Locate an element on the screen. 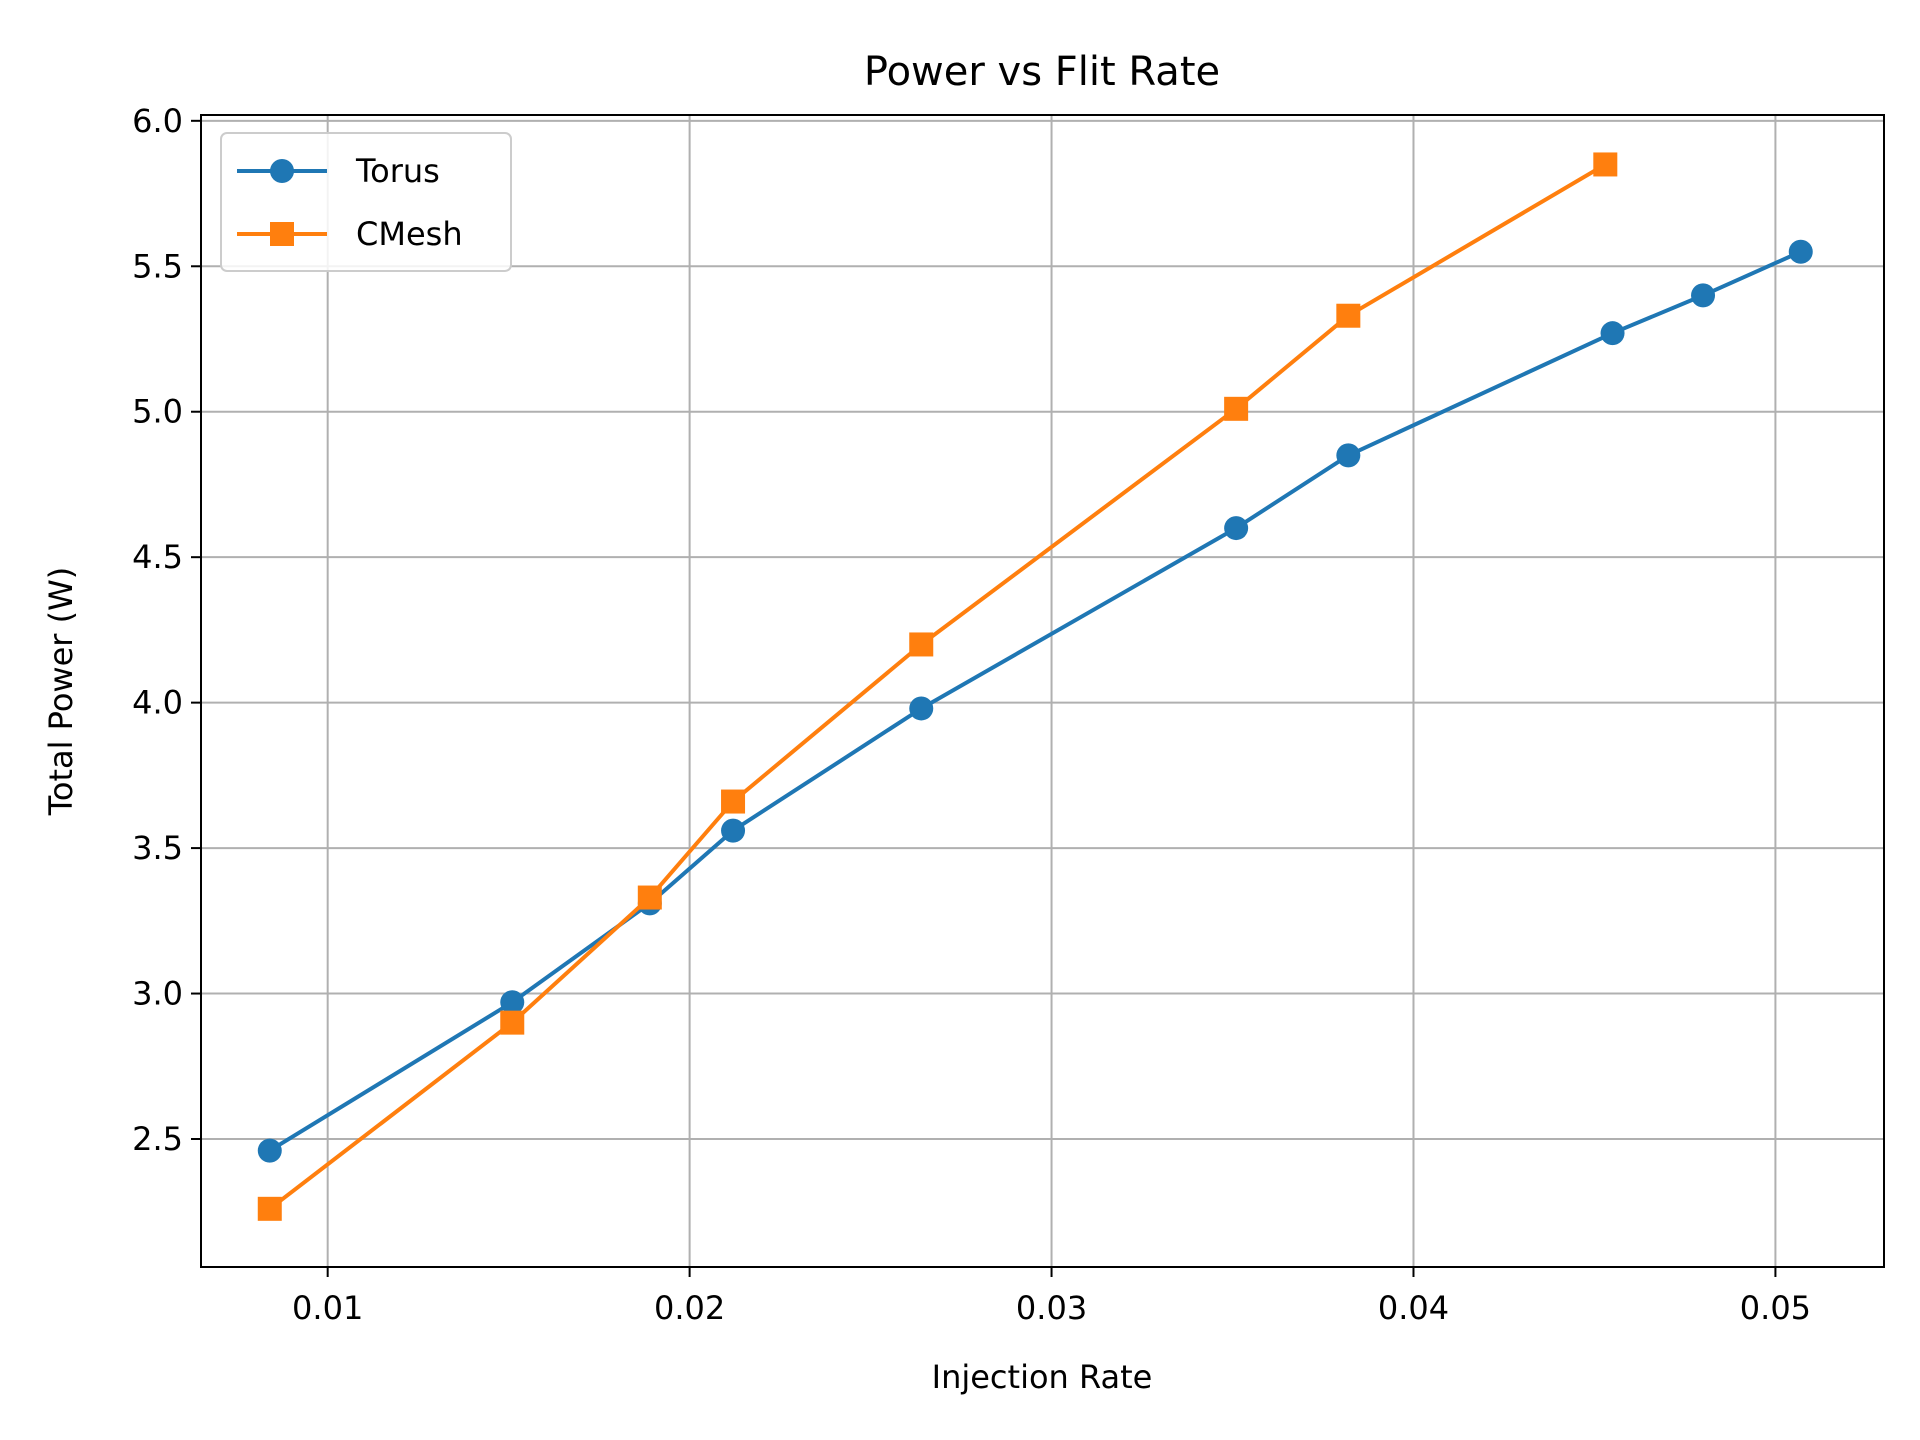 This screenshot has width=1920, height=1440. y-axis-label: Total Power (W) is located at coordinates (61, 691).